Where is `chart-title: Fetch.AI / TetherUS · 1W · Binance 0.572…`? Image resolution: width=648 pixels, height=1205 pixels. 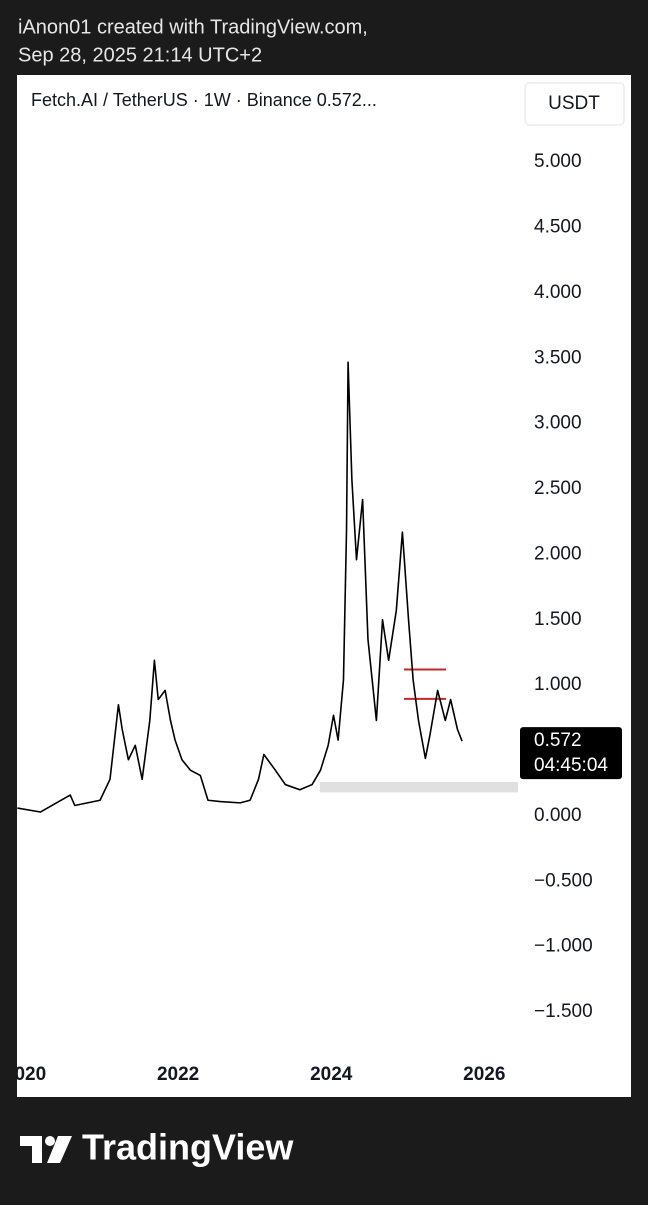 chart-title: Fetch.AI / TetherUS · 1W · Binance 0.572… is located at coordinates (204, 100).